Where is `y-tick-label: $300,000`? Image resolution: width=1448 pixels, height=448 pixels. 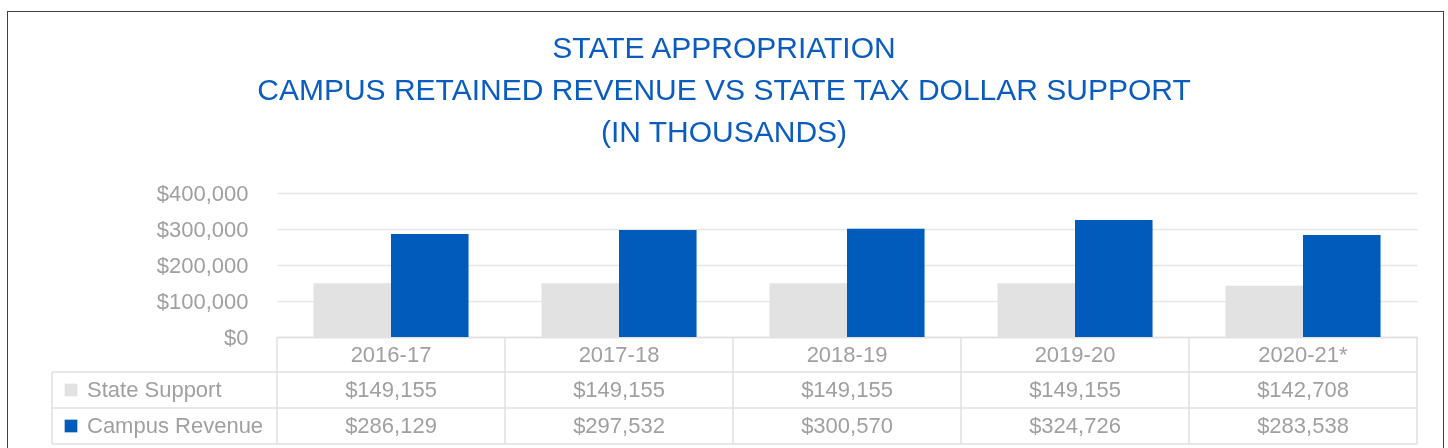
y-tick-label: $300,000 is located at coordinates (202, 229).